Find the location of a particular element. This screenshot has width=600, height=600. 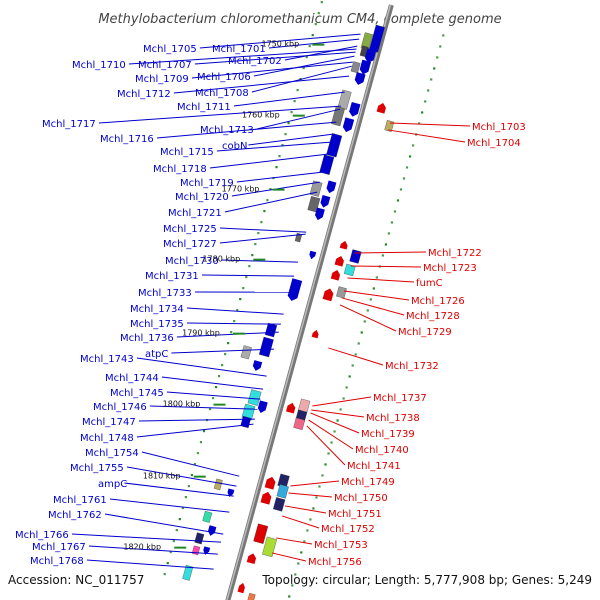

gene-label-mchl_1716: Mchl_1716 is located at coordinates (127, 139).